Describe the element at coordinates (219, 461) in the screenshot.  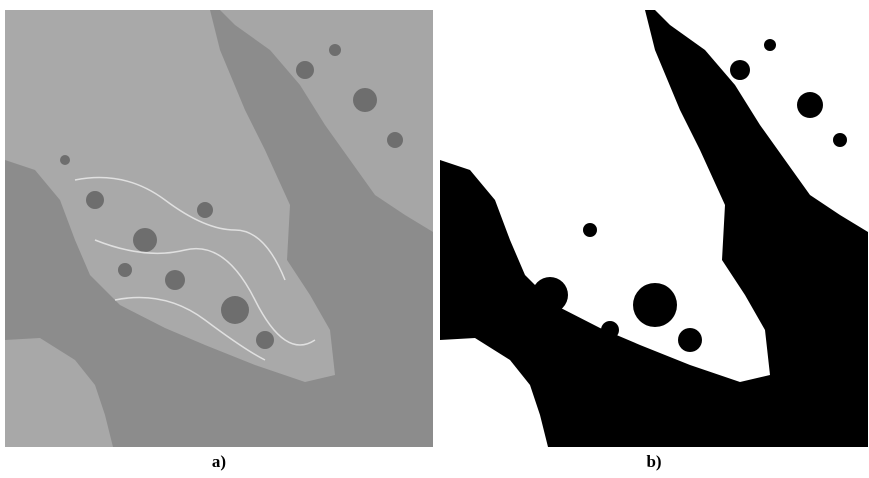
I see `panel-label: a)` at that location.